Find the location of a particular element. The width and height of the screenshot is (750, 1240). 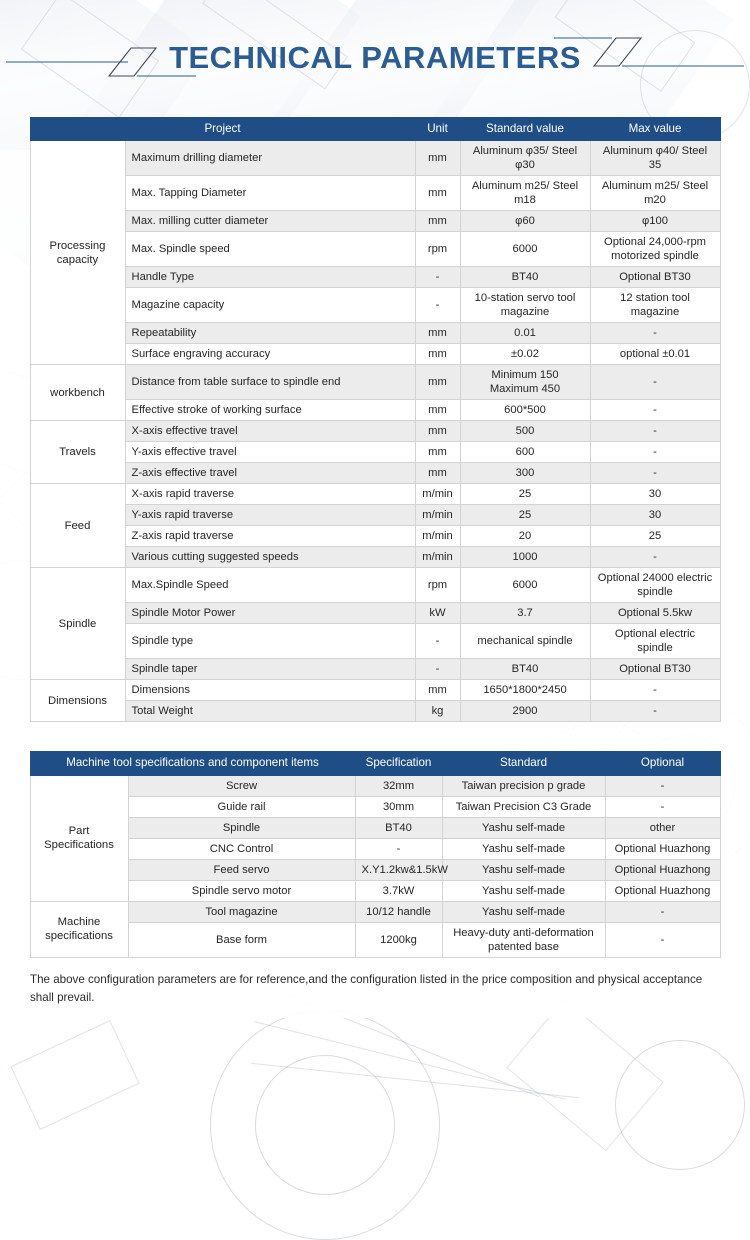

cell-standard: 500 is located at coordinates (525, 431).